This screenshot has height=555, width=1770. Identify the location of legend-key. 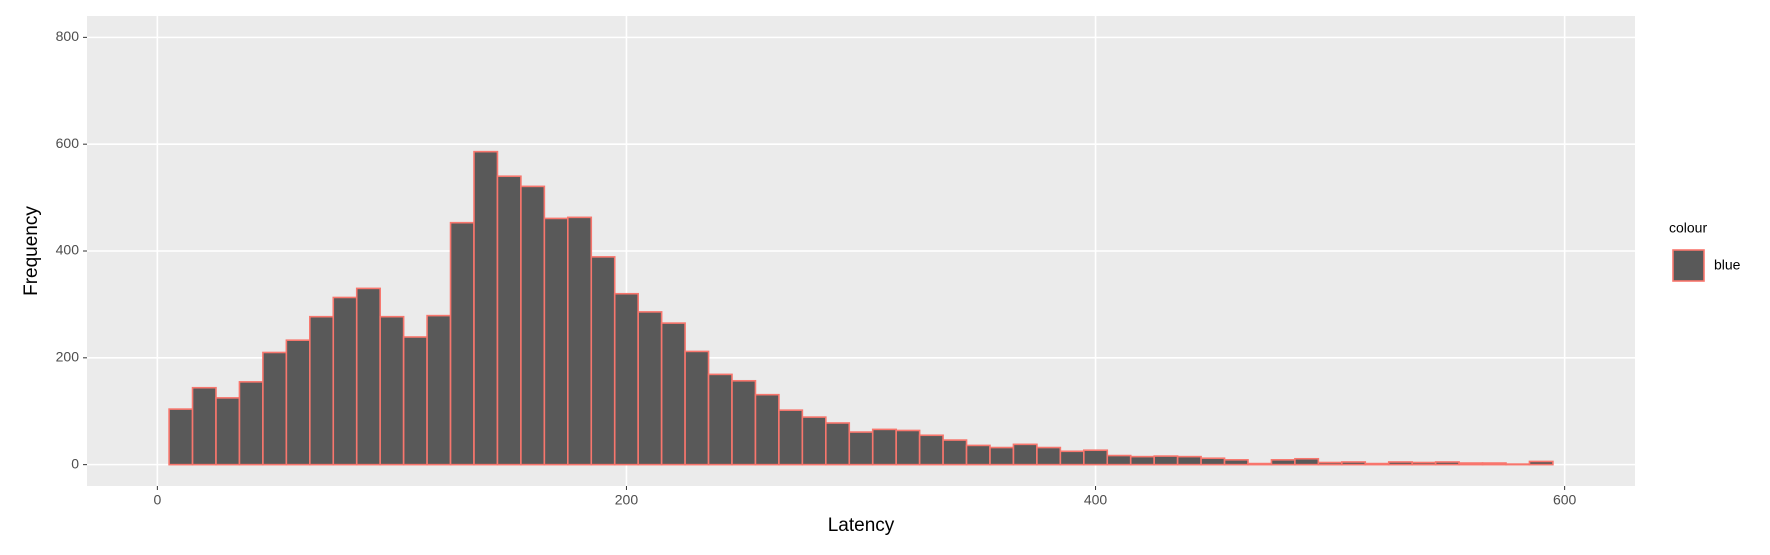
(1688, 265).